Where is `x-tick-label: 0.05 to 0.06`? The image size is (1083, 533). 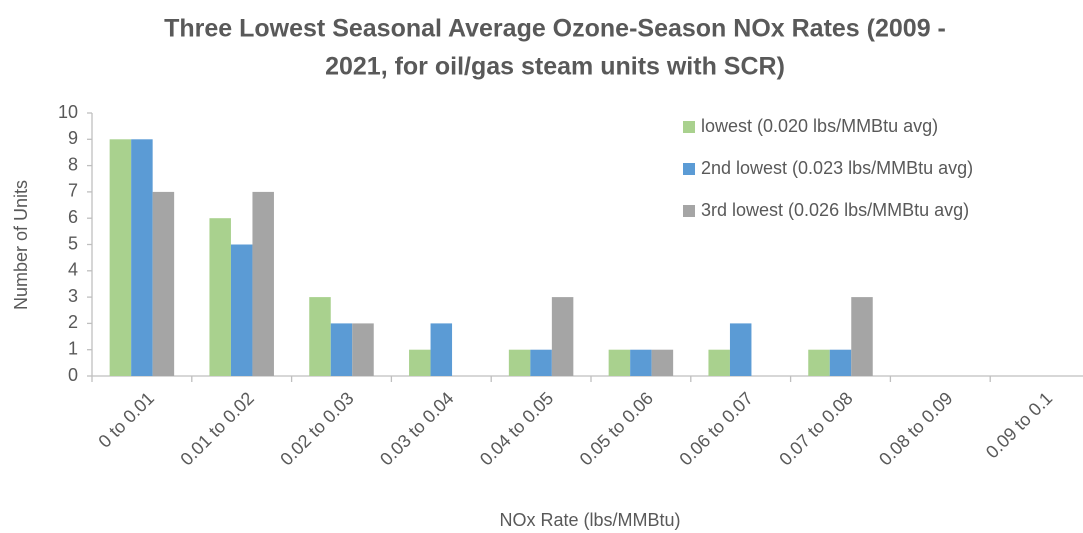 x-tick-label: 0.05 to 0.06 is located at coordinates (616, 428).